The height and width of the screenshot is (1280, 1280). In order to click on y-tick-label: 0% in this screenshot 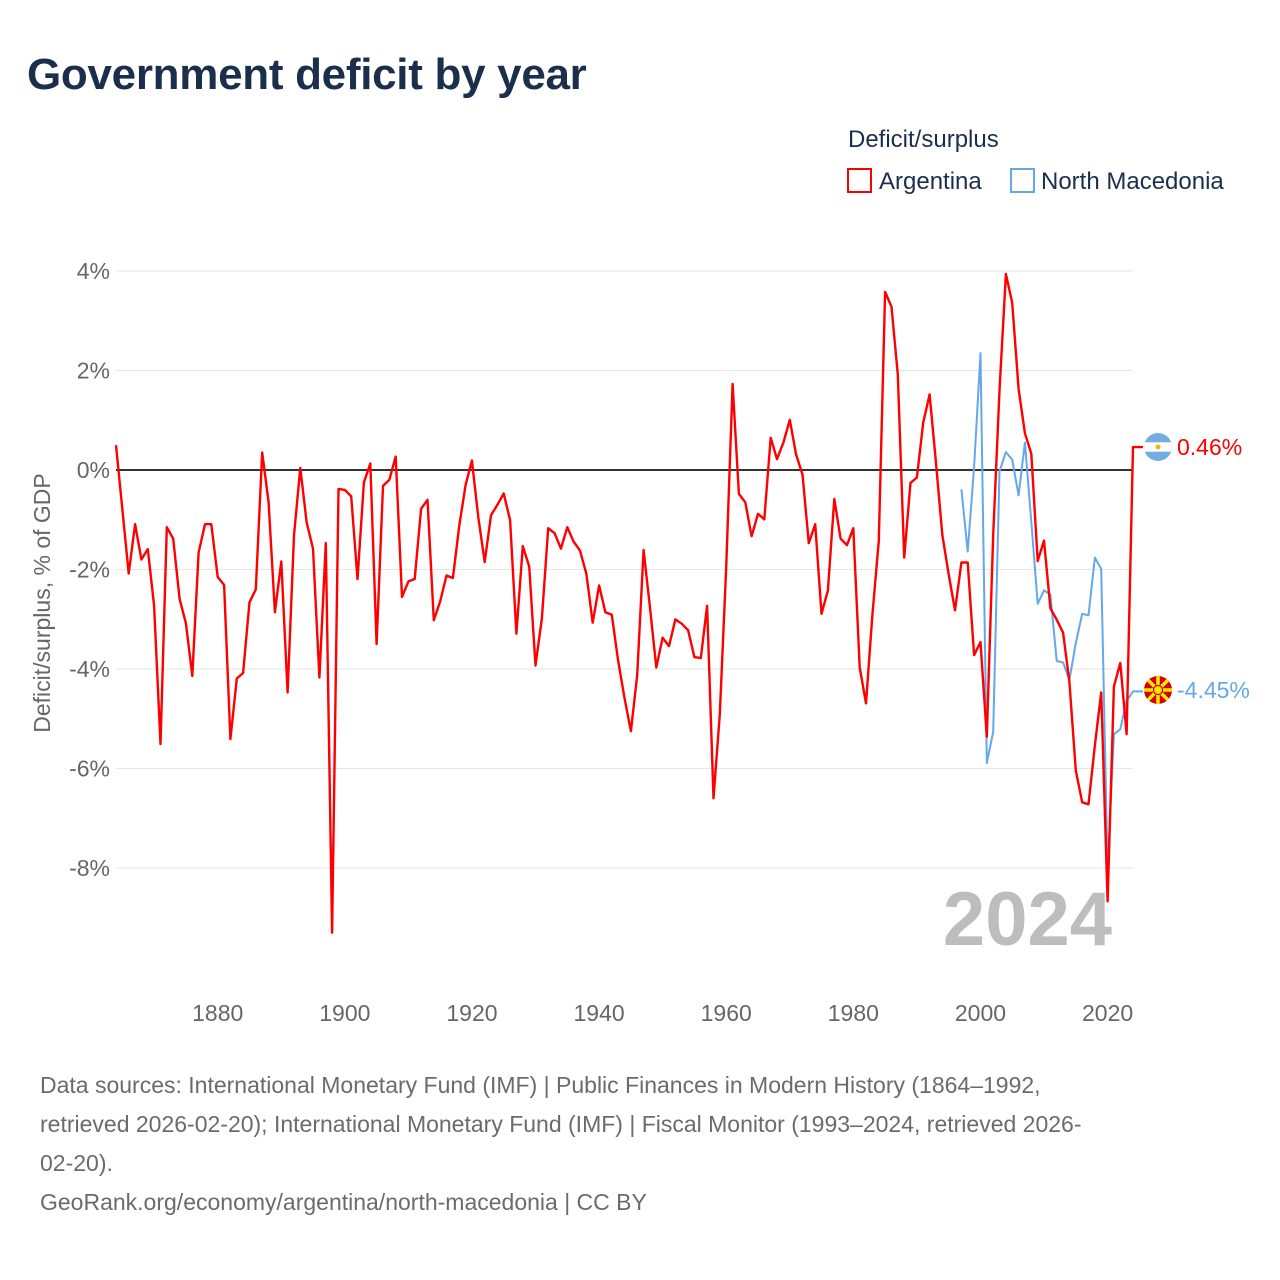, I will do `click(93, 470)`.